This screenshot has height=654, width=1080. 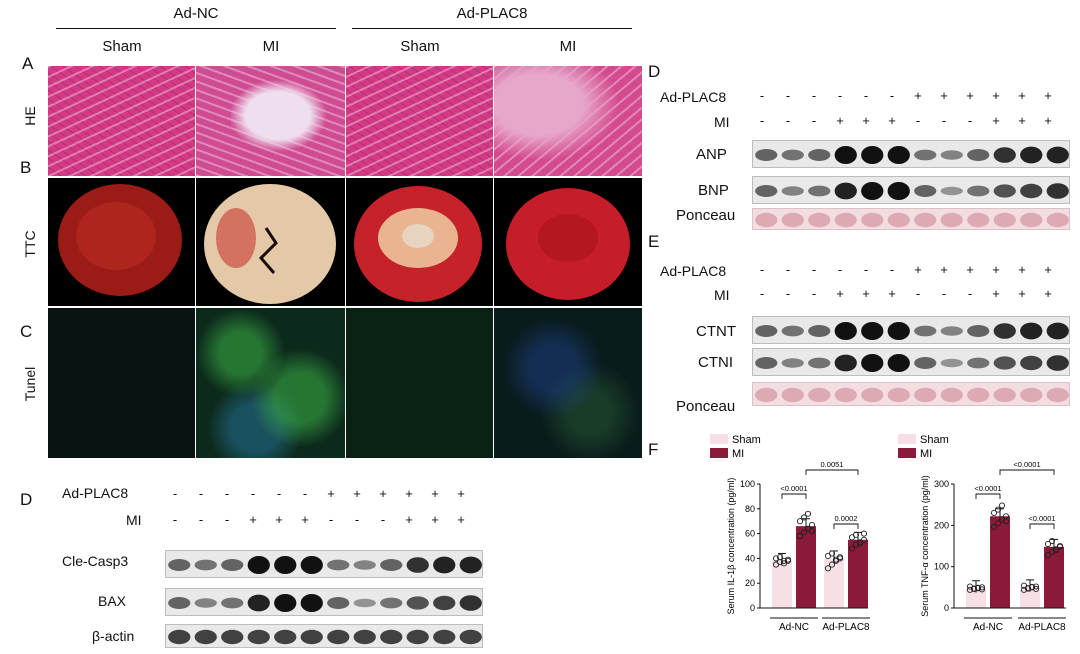 What do you see at coordinates (907, 439) in the screenshot?
I see `legend-swatch-sham` at bounding box center [907, 439].